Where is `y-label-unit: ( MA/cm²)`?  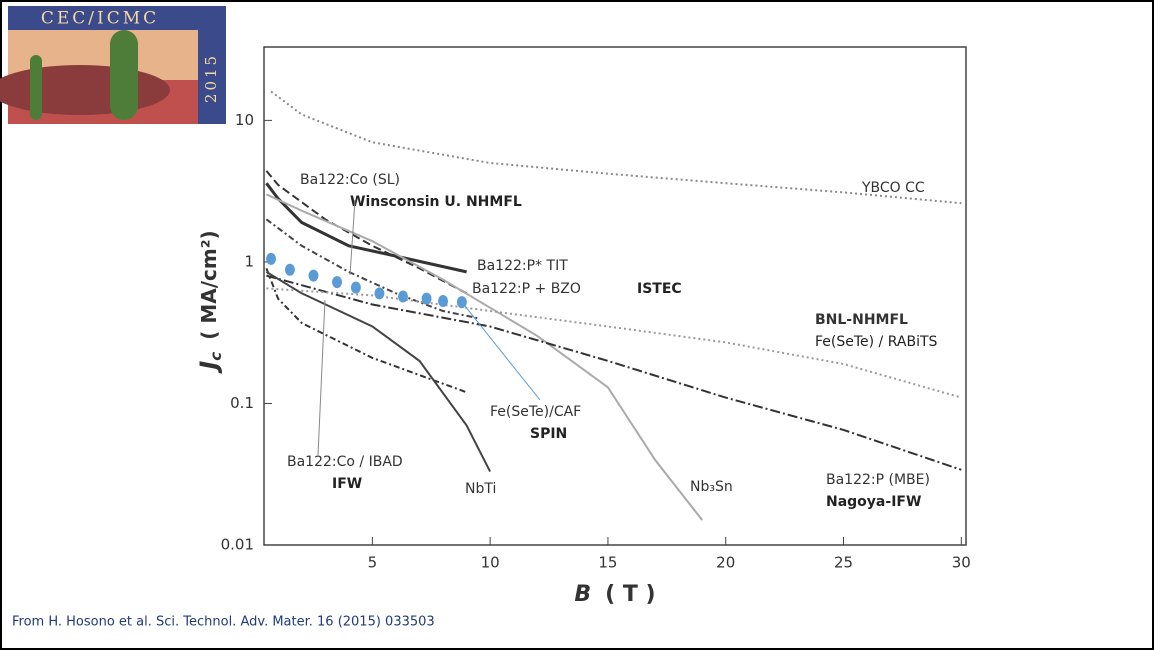
y-label-unit: ( MA/cm²) is located at coordinates (209, 284).